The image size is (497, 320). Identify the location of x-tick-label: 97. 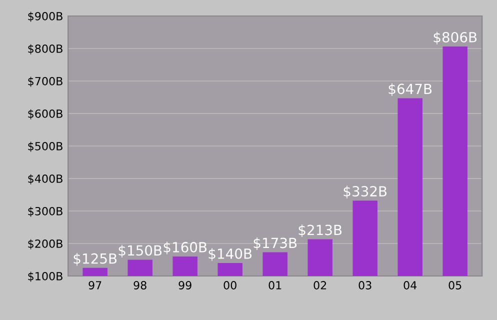
(95, 285).